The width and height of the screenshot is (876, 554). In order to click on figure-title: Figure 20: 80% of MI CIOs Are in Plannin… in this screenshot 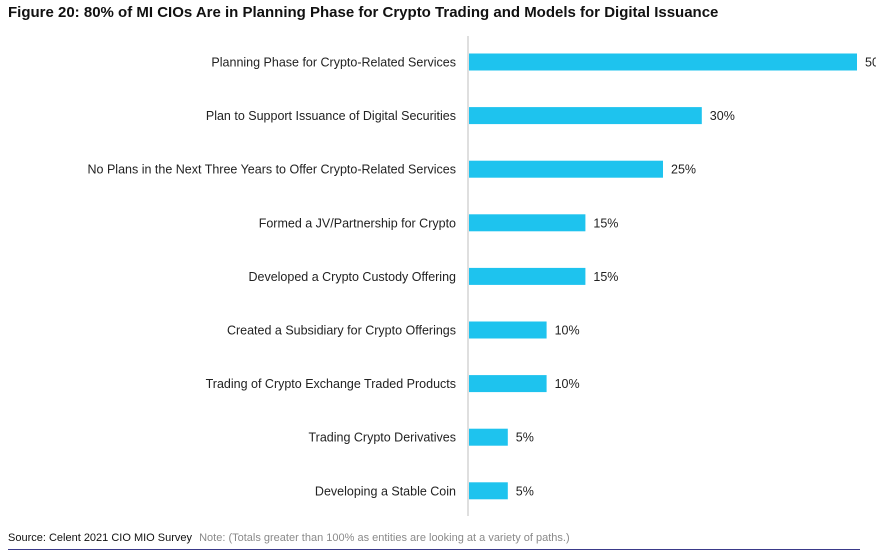, I will do `click(363, 12)`.